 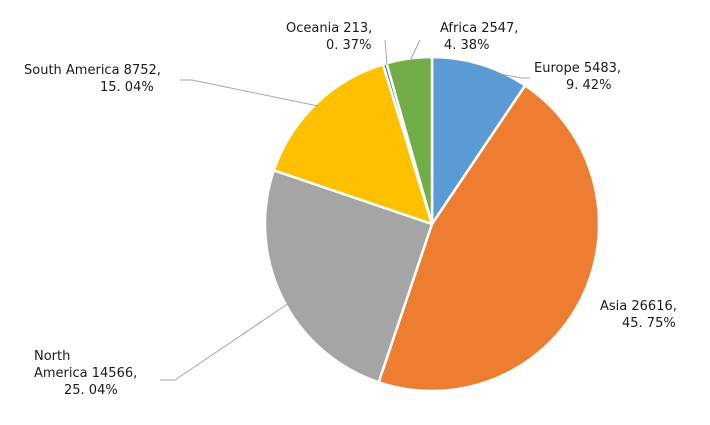 What do you see at coordinates (92, 70) in the screenshot?
I see `data-label-south-america-line1: South America 8752,` at bounding box center [92, 70].